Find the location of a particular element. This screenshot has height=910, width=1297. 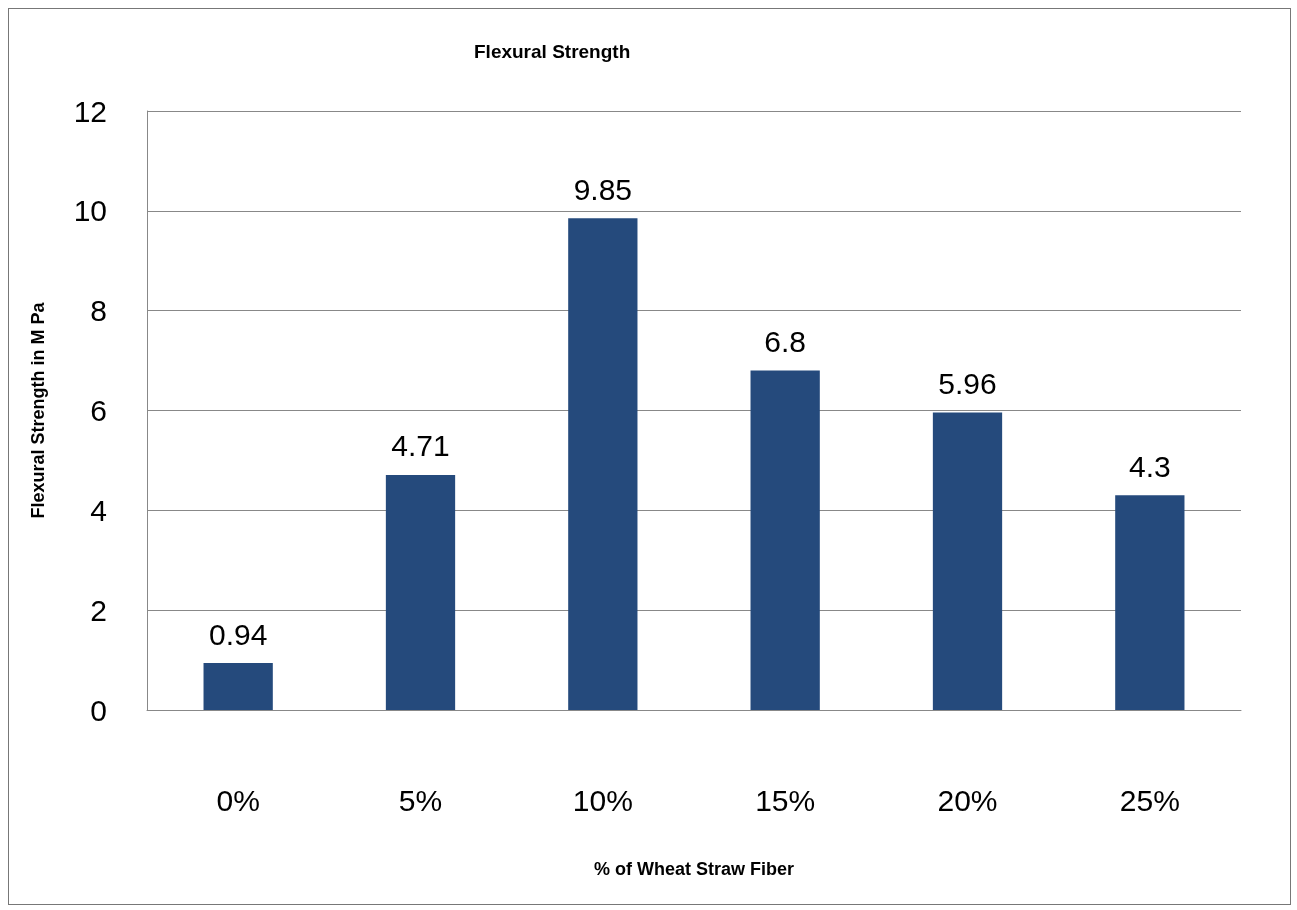

x-tick-label: 0% is located at coordinates (238, 800).